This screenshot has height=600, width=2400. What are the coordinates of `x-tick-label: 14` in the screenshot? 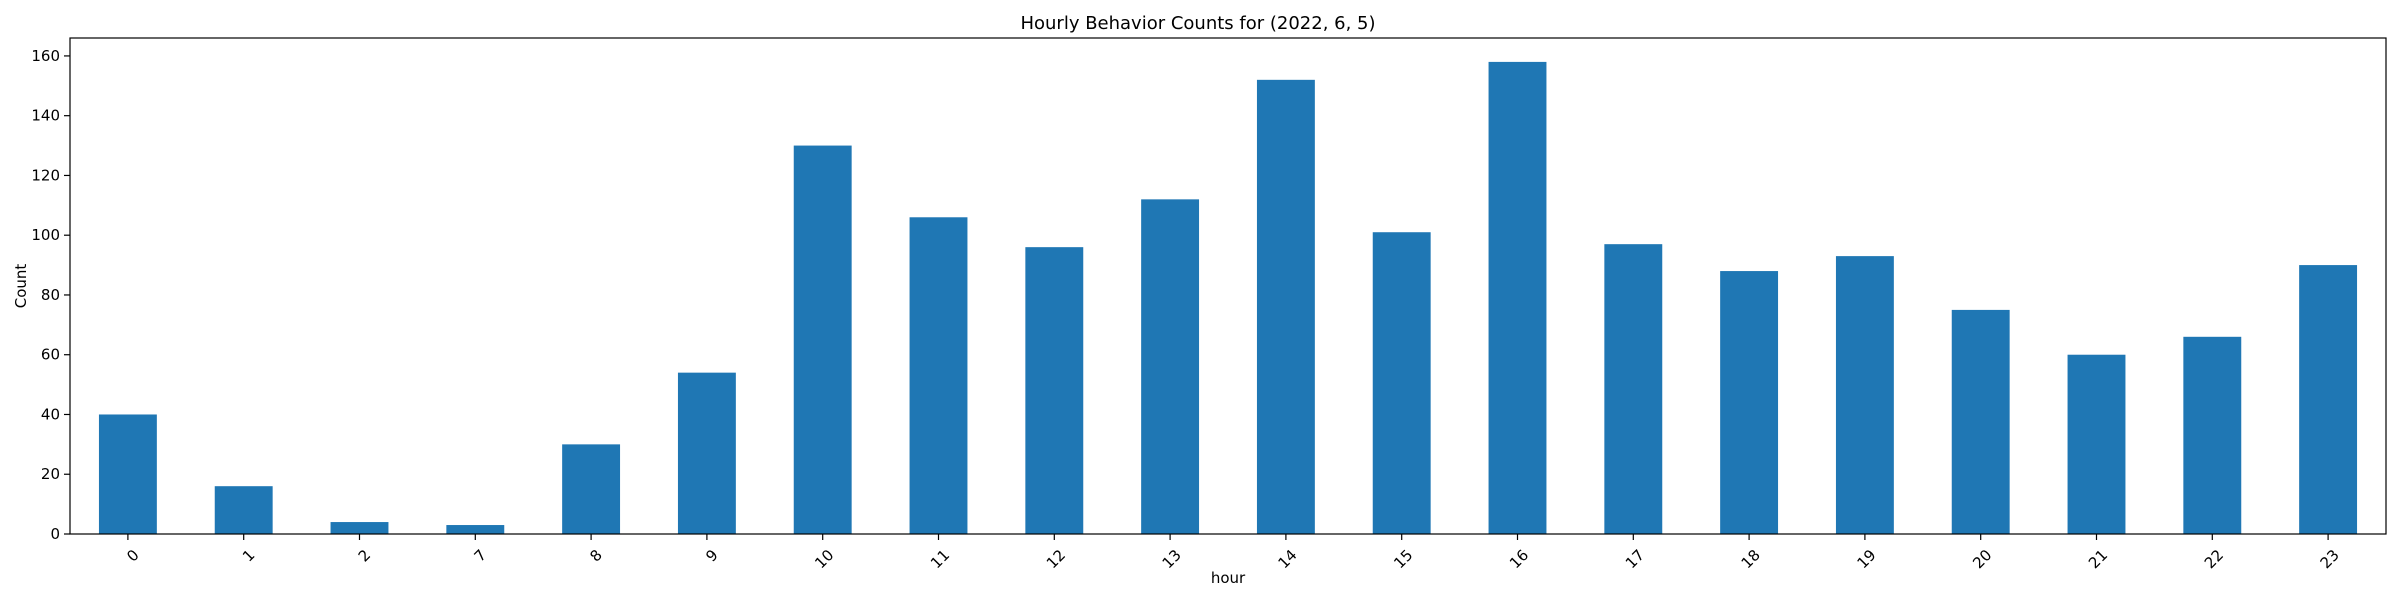 It's located at (1287, 559).